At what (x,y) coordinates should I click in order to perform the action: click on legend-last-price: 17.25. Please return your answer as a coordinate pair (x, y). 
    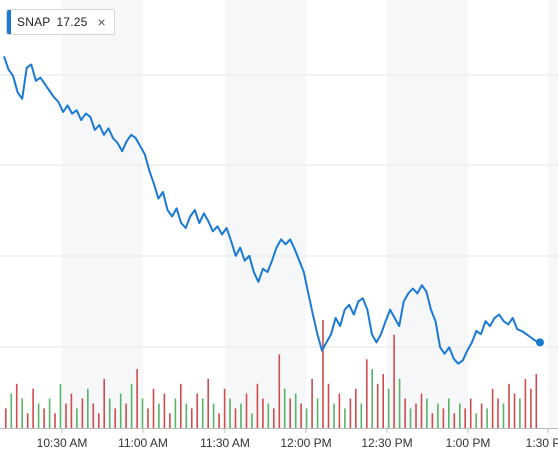
    Looking at the image, I should click on (72, 22).